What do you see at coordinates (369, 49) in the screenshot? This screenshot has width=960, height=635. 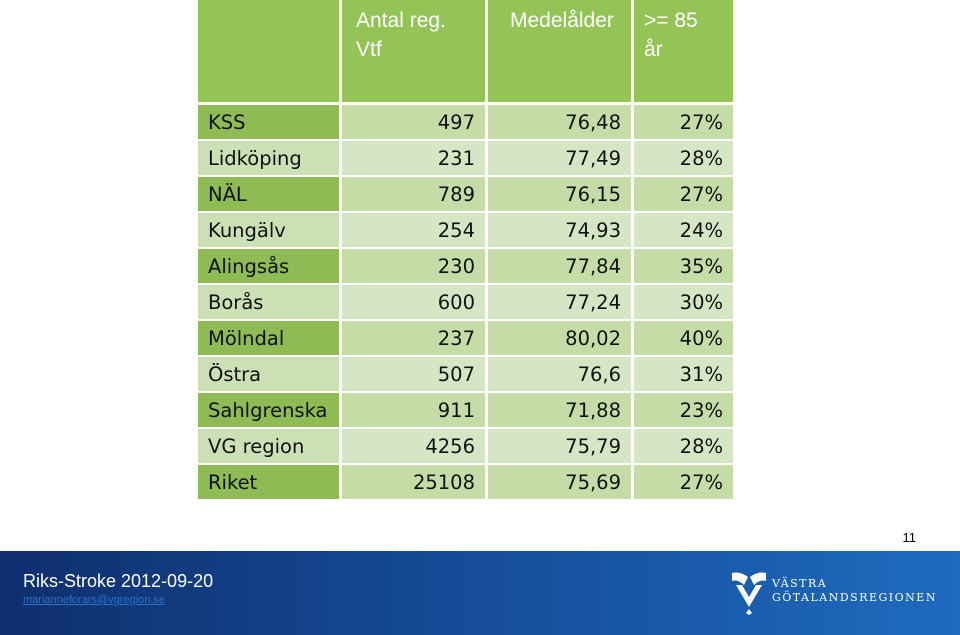 I see `header-antal-line2: Vtf` at bounding box center [369, 49].